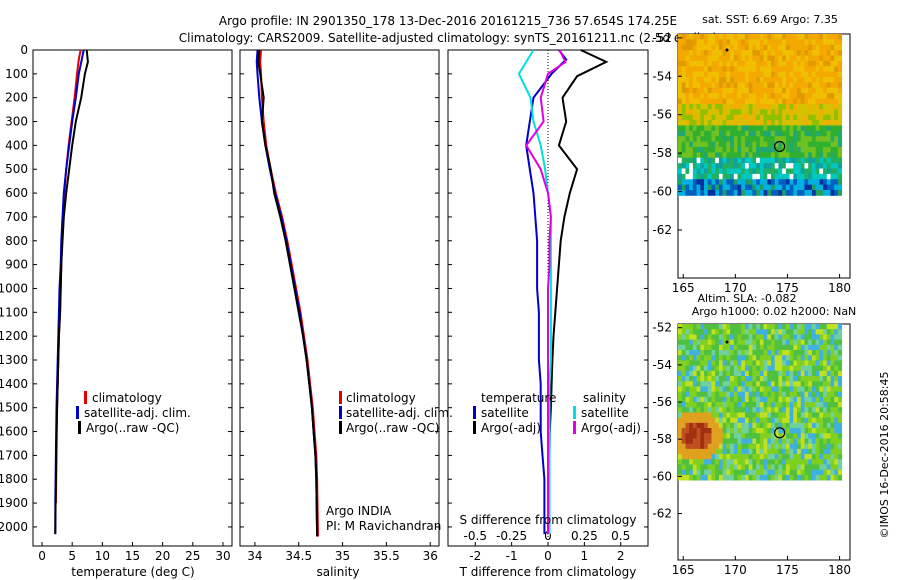 Image resolution: width=900 pixels, height=580 pixels. I want to click on legend-argo: Argo(..raw -QC), so click(132, 428).